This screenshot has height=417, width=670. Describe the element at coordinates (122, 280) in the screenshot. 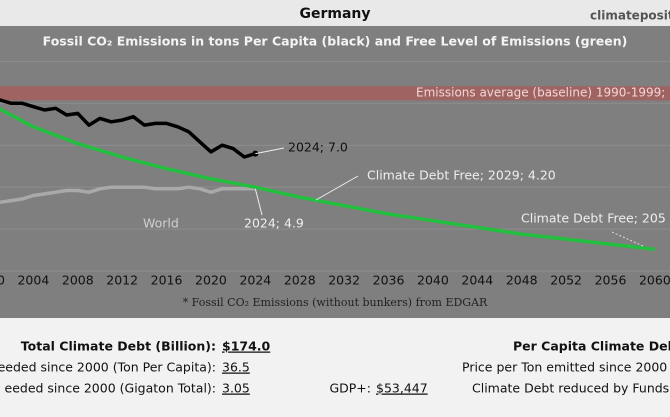

I see `x-tick-label: 2012` at that location.